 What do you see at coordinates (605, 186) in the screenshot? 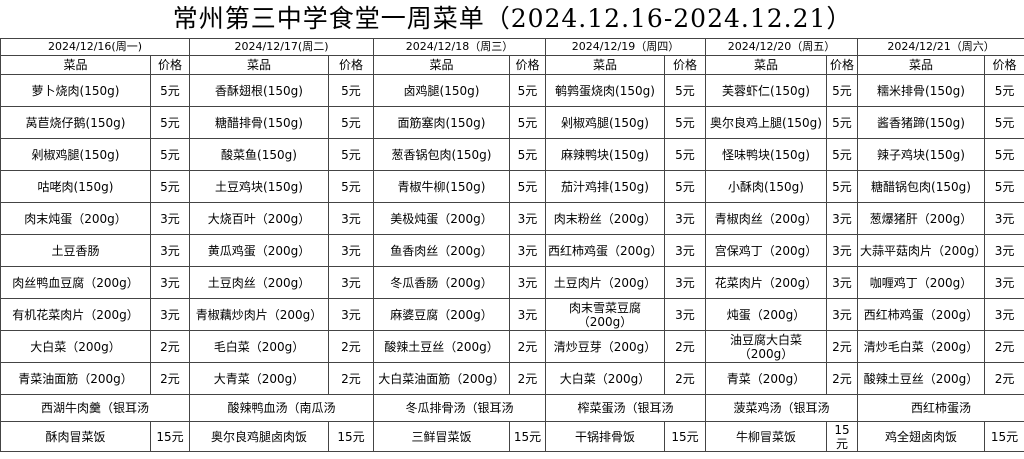
I see `dish-name: 茄汁鸡排(150g)` at bounding box center [605, 186].